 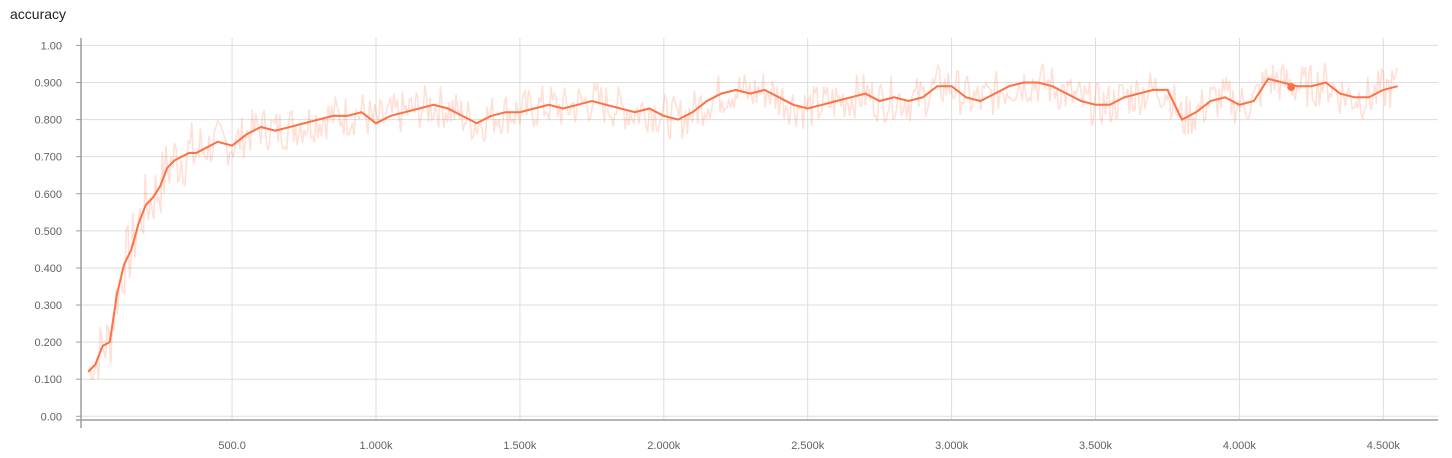 What do you see at coordinates (1384, 446) in the screenshot?
I see `x-tick-label: 4.500k` at bounding box center [1384, 446].